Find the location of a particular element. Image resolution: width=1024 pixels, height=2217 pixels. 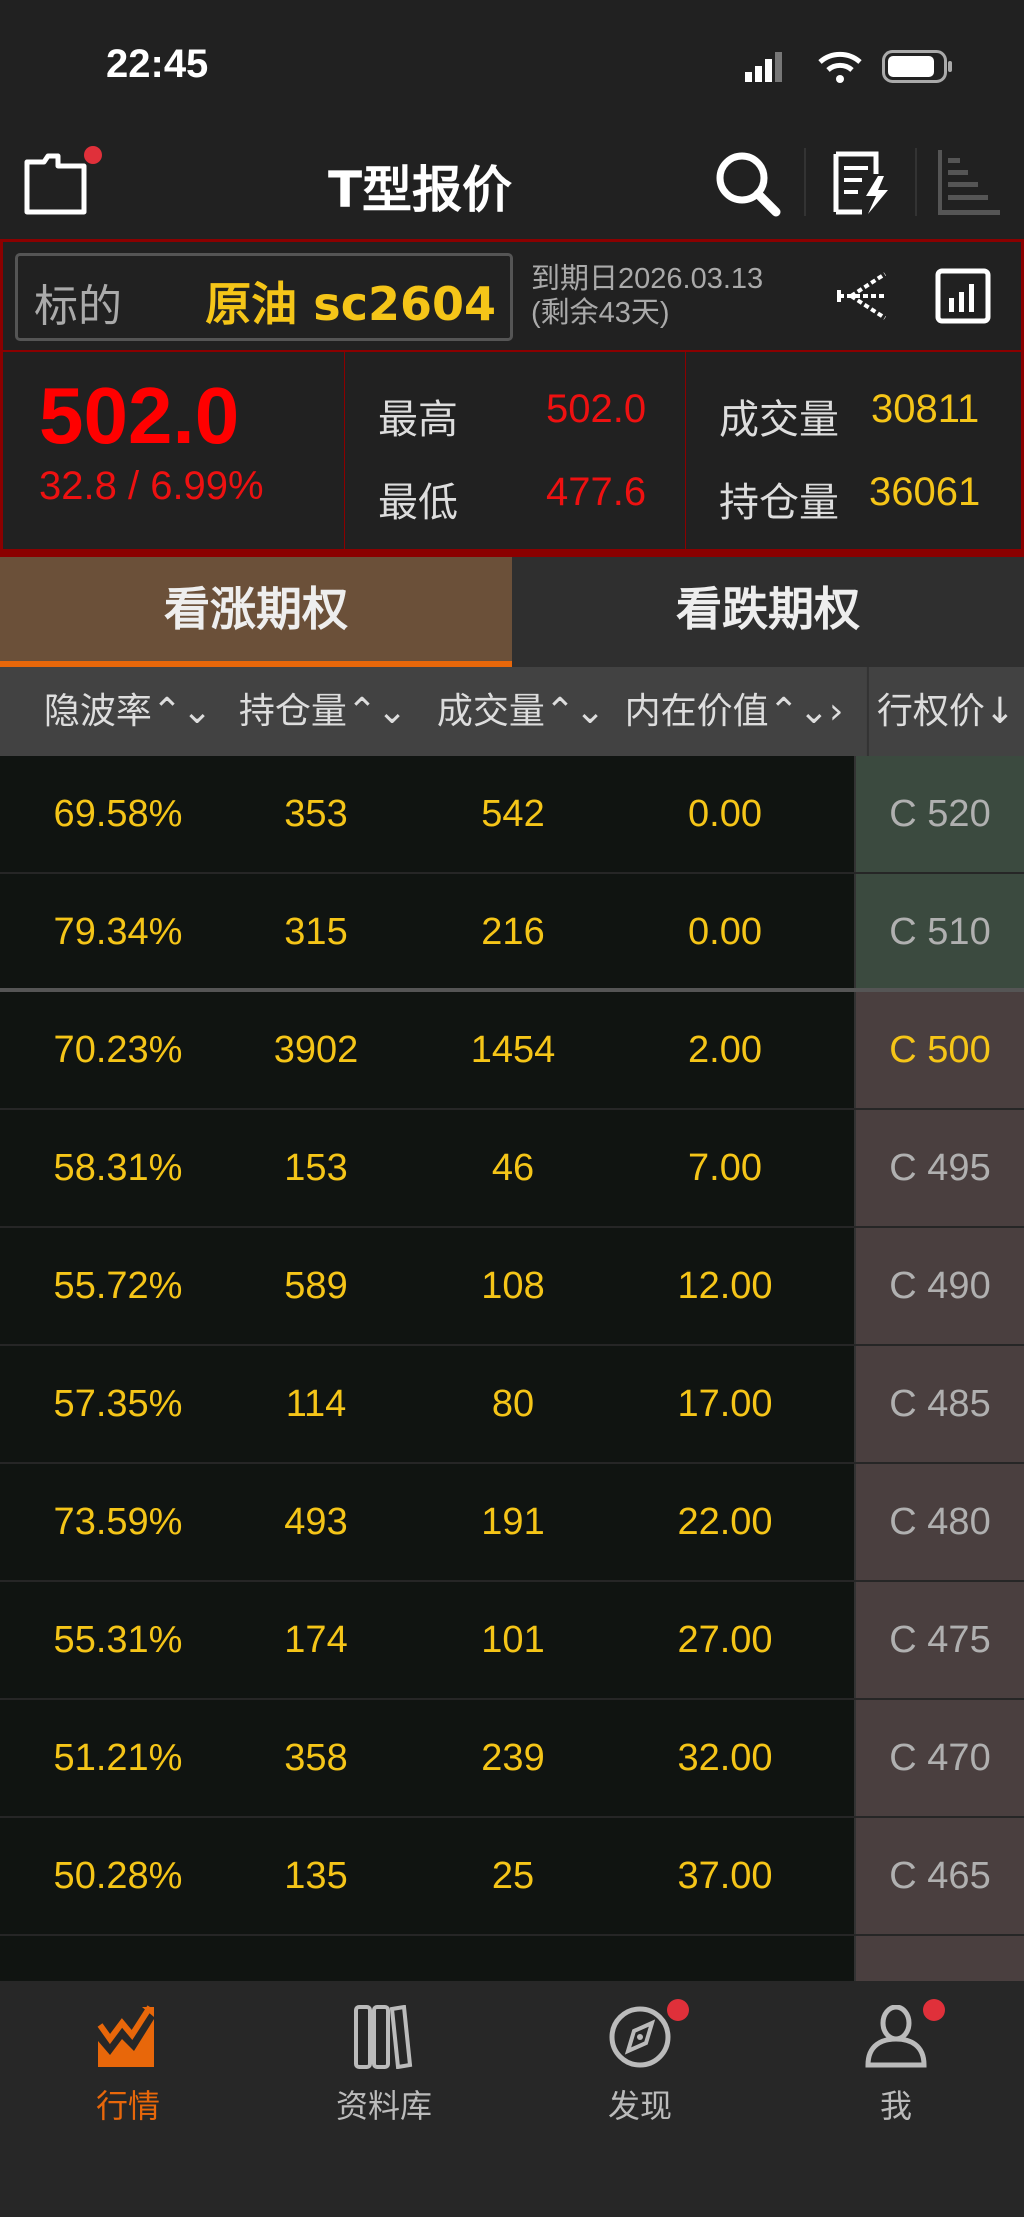

table-row: 57.35% 114 80 17.00 C 485 is located at coordinates (512, 1405).